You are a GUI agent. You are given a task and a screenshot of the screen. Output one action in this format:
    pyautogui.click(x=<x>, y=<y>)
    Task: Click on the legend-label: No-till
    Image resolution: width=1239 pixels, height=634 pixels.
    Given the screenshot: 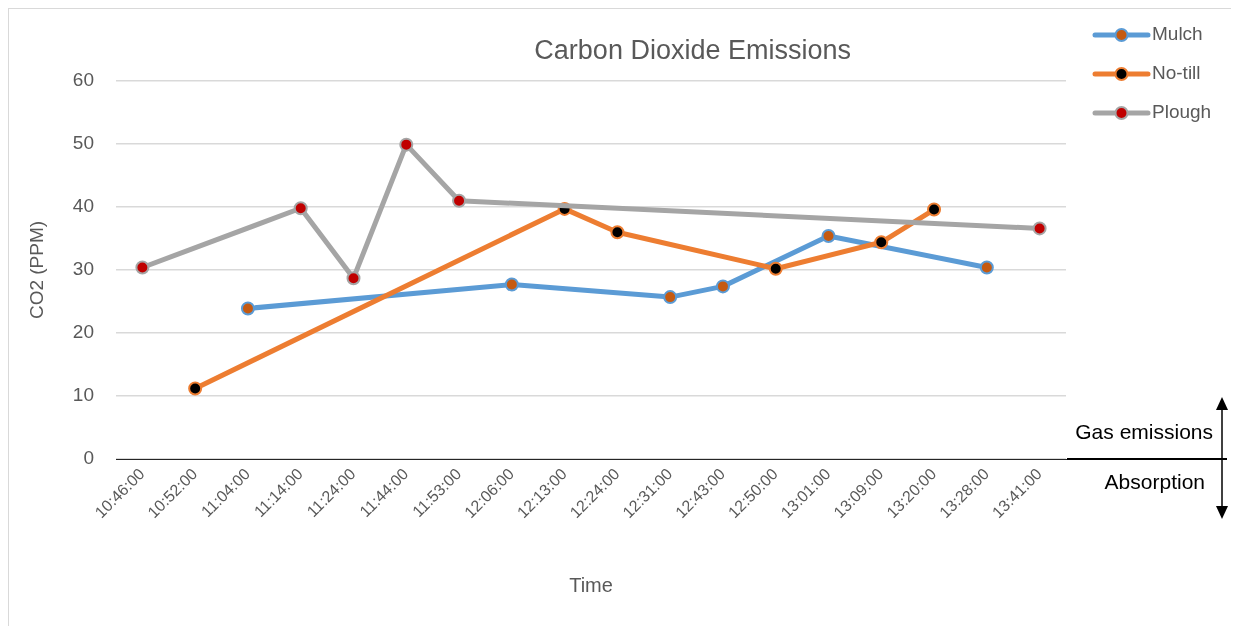 What is the action you would take?
    pyautogui.click(x=1176, y=73)
    